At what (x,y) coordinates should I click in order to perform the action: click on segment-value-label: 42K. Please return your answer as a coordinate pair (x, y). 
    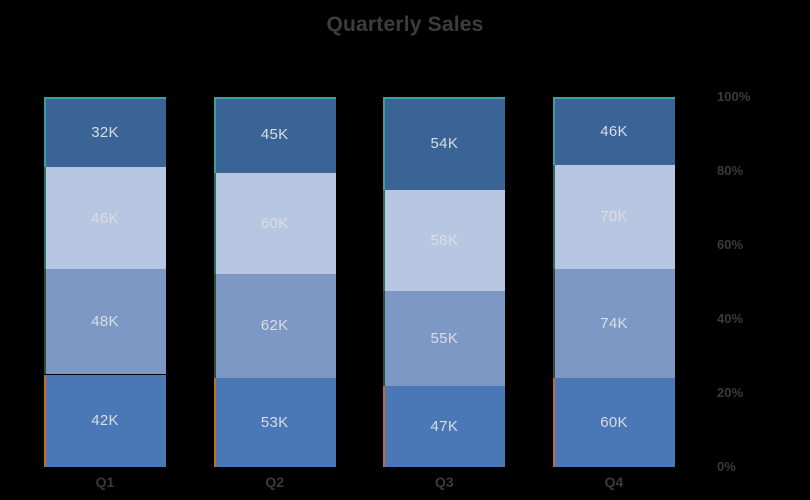
    Looking at the image, I should click on (105, 421).